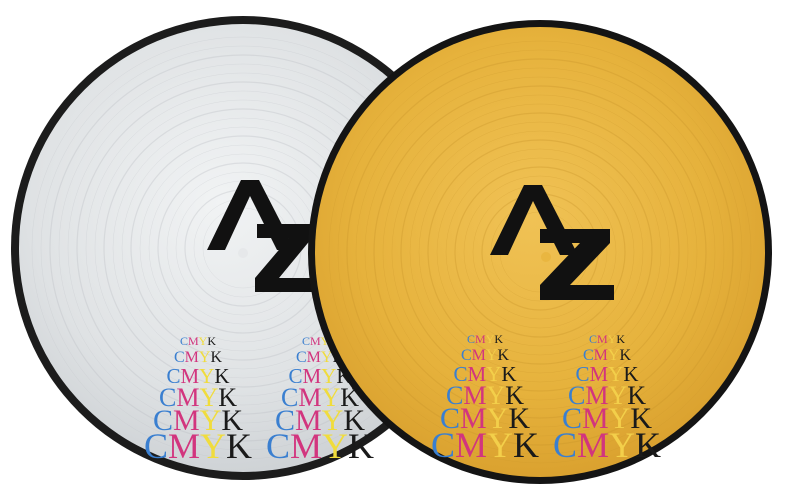  I want to click on silver-az-logo, so click(261, 236).